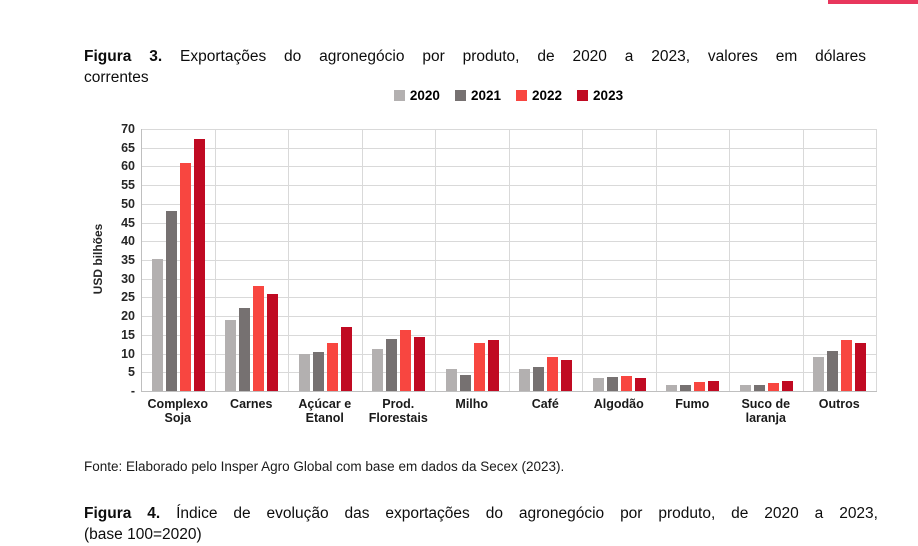 This screenshot has width=918, height=546. Describe the element at coordinates (128, 353) in the screenshot. I see `y-tick-label: 10` at that location.